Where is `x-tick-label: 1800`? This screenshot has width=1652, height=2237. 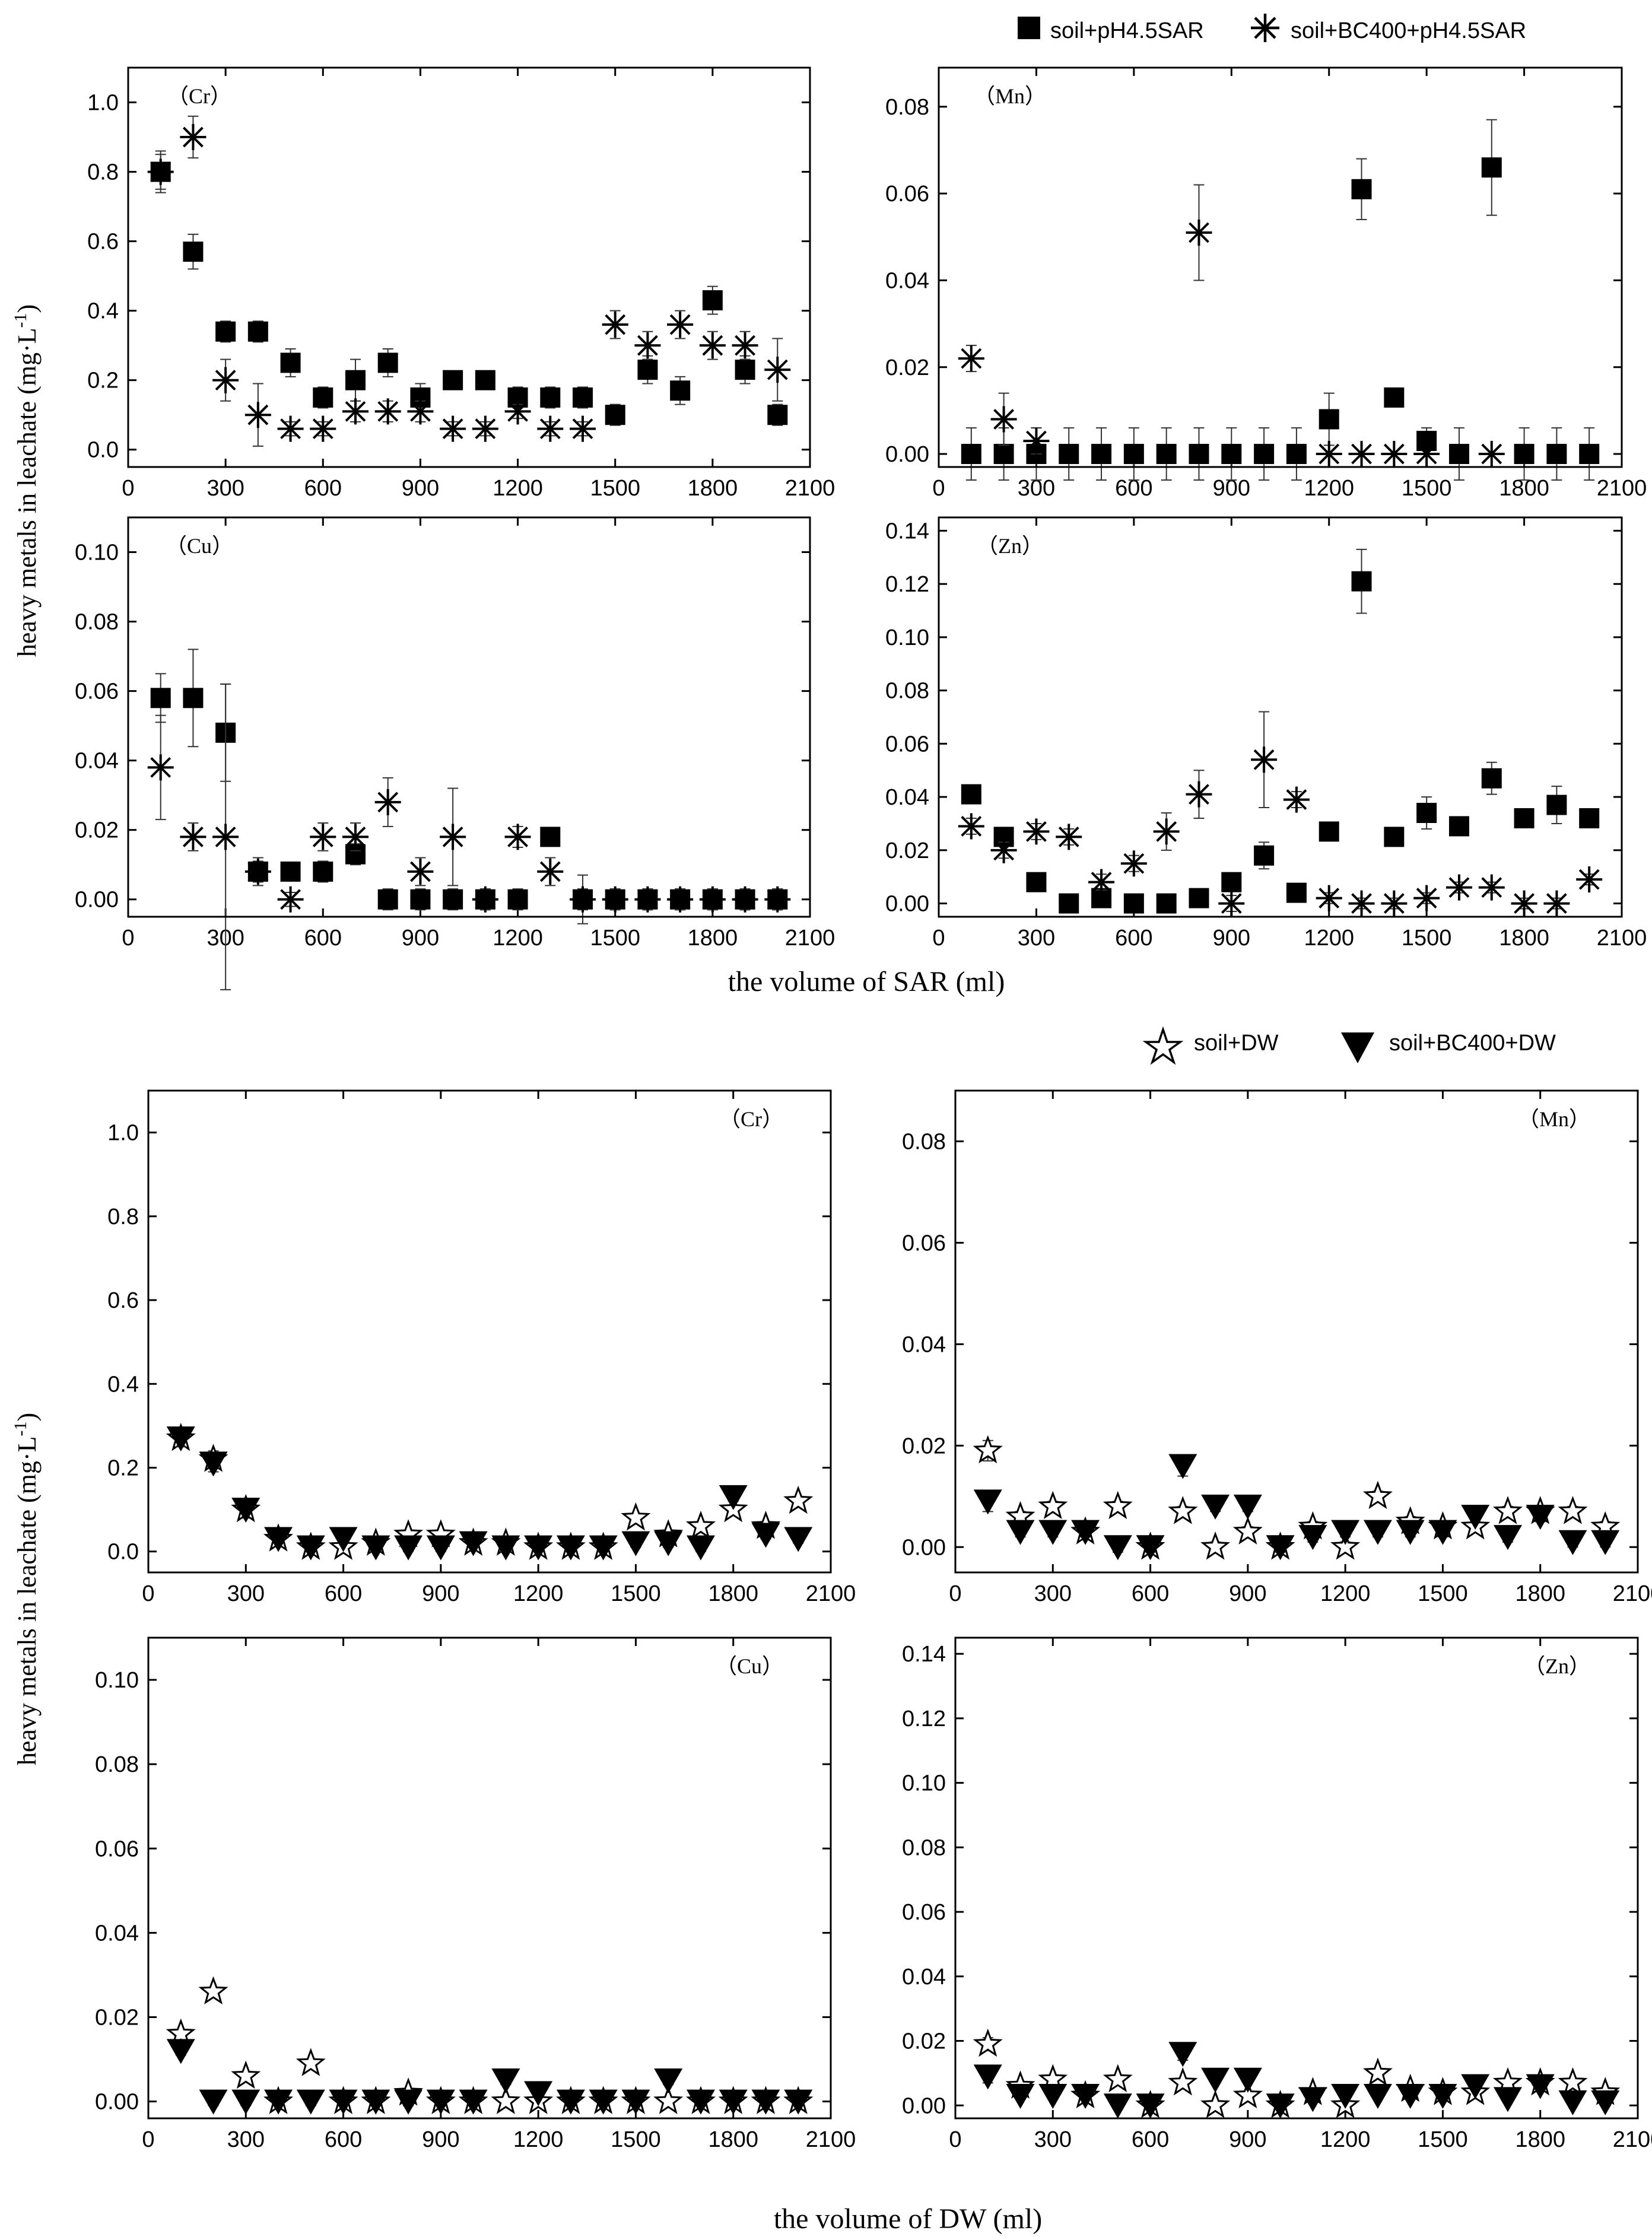 x-tick-label: 1800 is located at coordinates (713, 489).